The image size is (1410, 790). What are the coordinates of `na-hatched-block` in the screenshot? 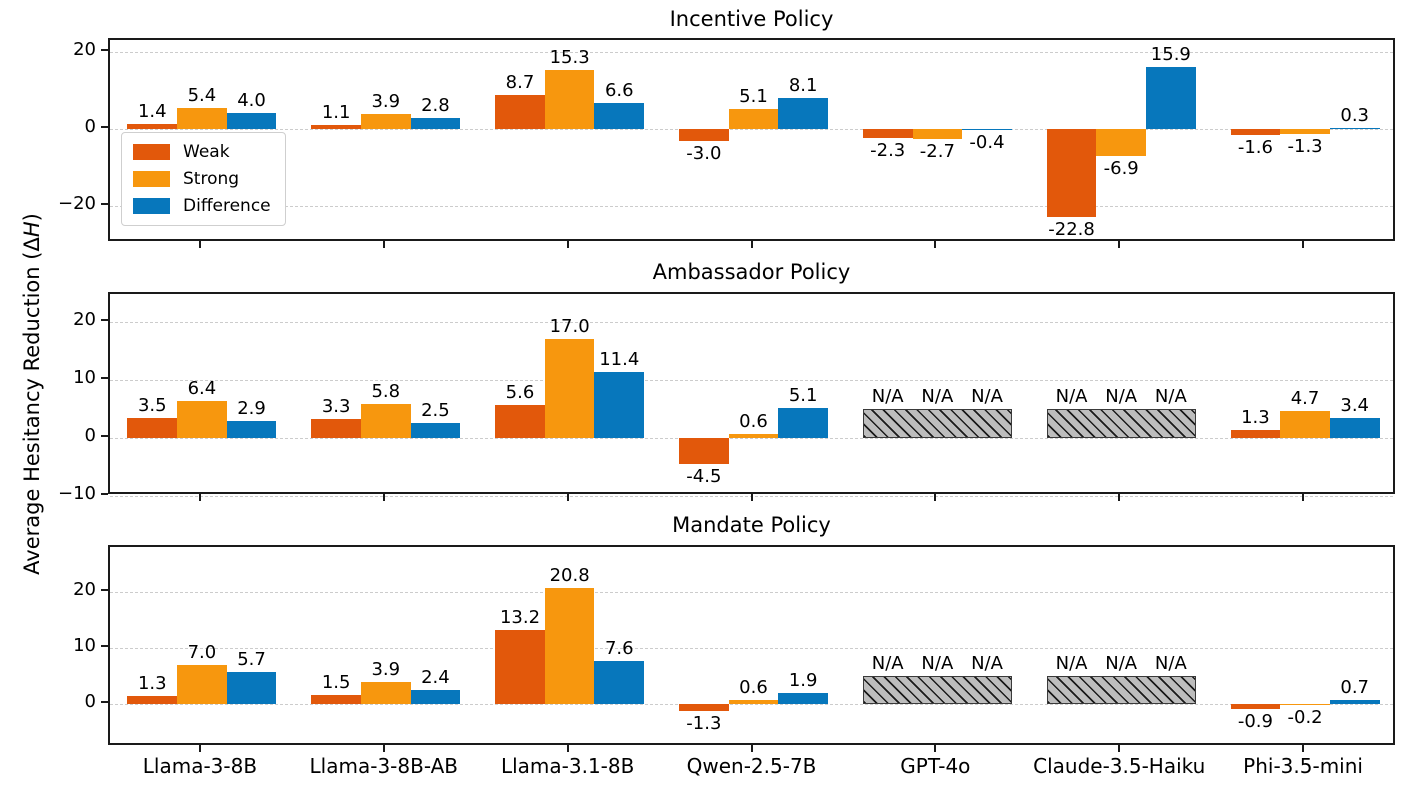 It's located at (937, 423).